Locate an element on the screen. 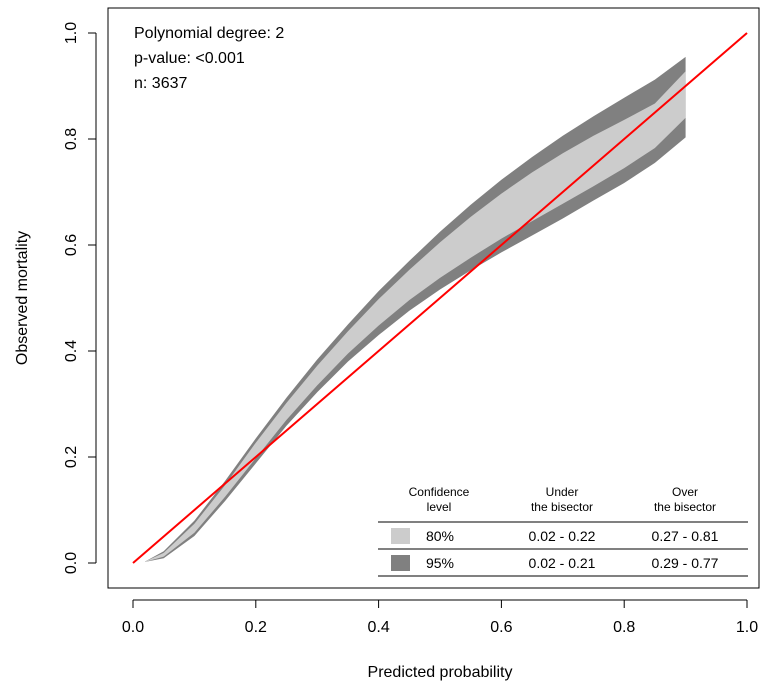 The width and height of the screenshot is (764, 683). legend-header: Under is located at coordinates (562, 492).